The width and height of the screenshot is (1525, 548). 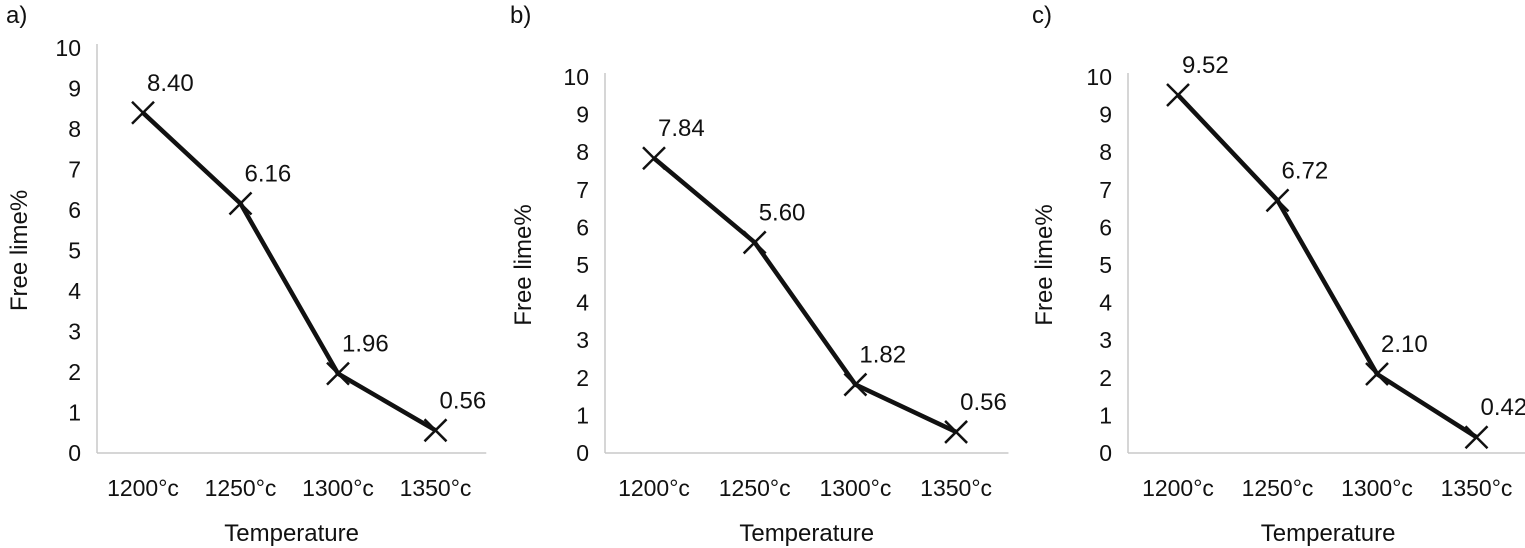 I want to click on panel-label: c), so click(x=1042, y=15).